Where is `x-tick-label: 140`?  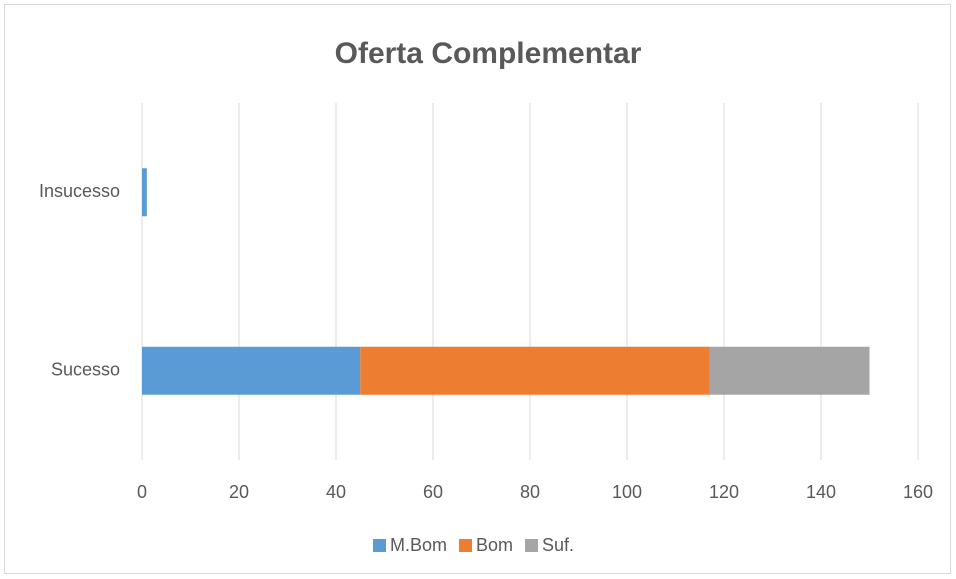 x-tick-label: 140 is located at coordinates (821, 492).